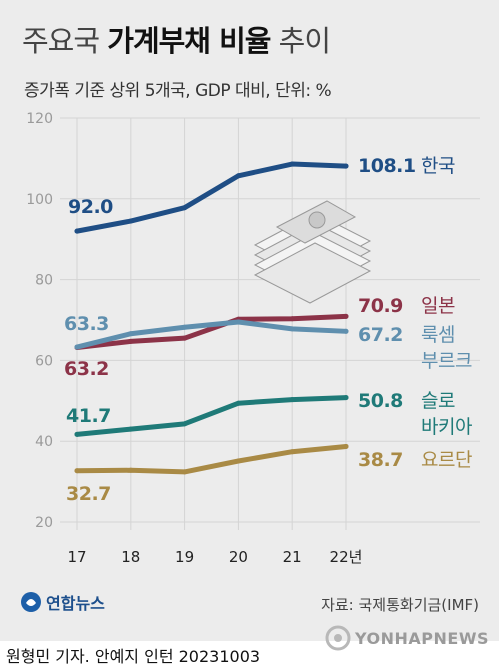  Describe the element at coordinates (88, 494) in the screenshot. I see `first-value-label: 32.7` at that location.